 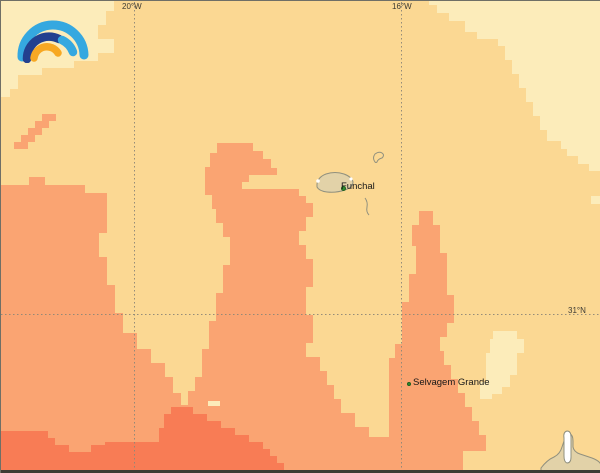 I want to click on place-label-funchal: Funchal, so click(x=358, y=186).